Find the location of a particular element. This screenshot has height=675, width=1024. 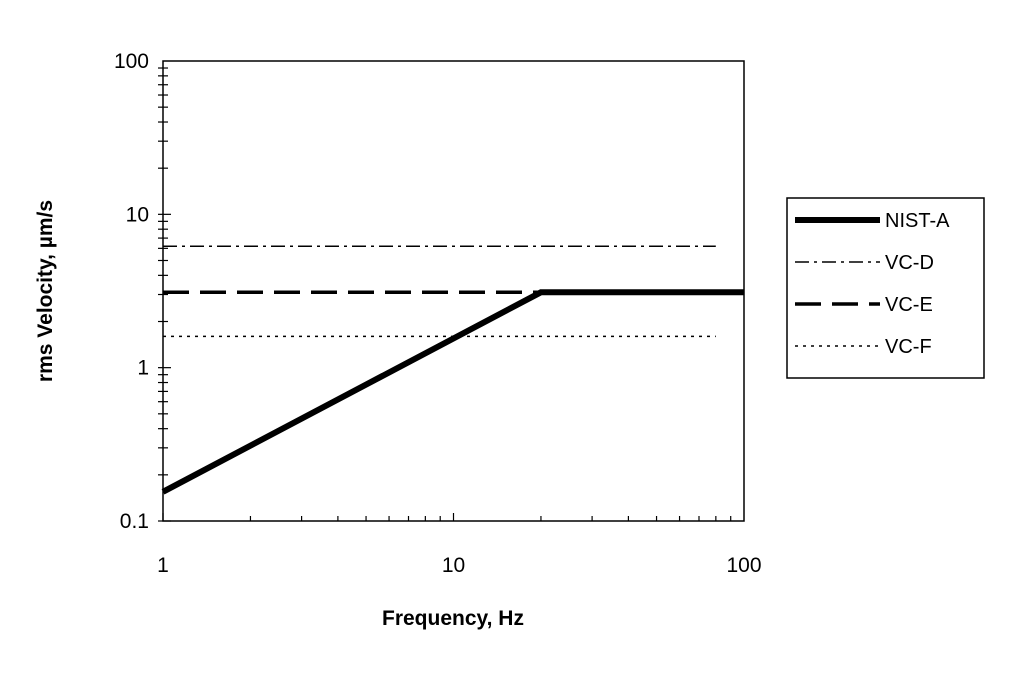

legend-label-vc-e: VC-E is located at coordinates (909, 305).